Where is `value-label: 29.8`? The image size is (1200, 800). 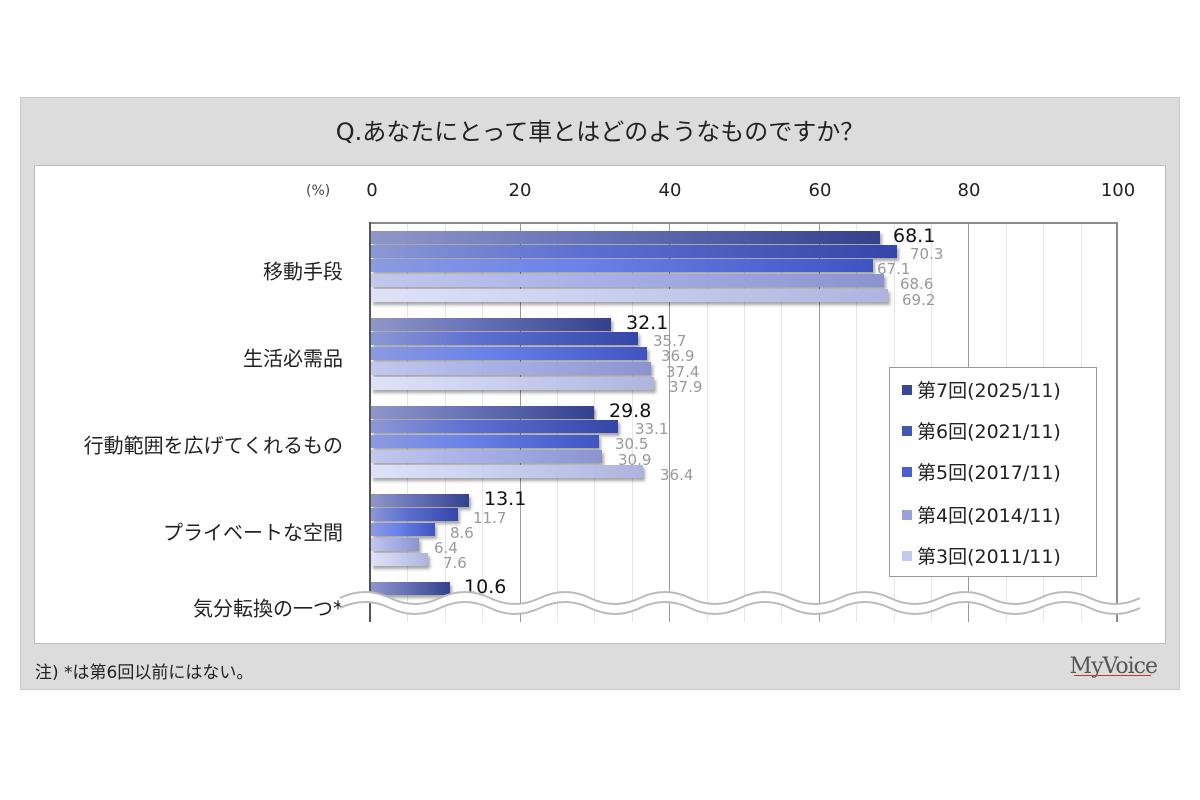 value-label: 29.8 is located at coordinates (630, 411).